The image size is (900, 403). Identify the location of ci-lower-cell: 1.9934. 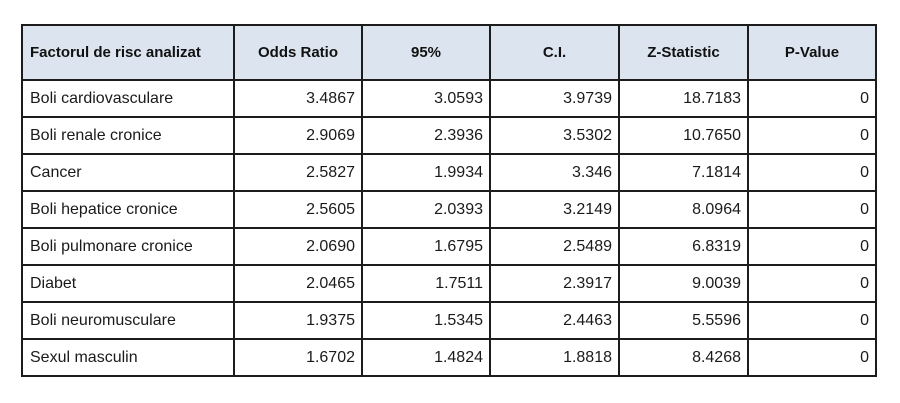
(426, 172).